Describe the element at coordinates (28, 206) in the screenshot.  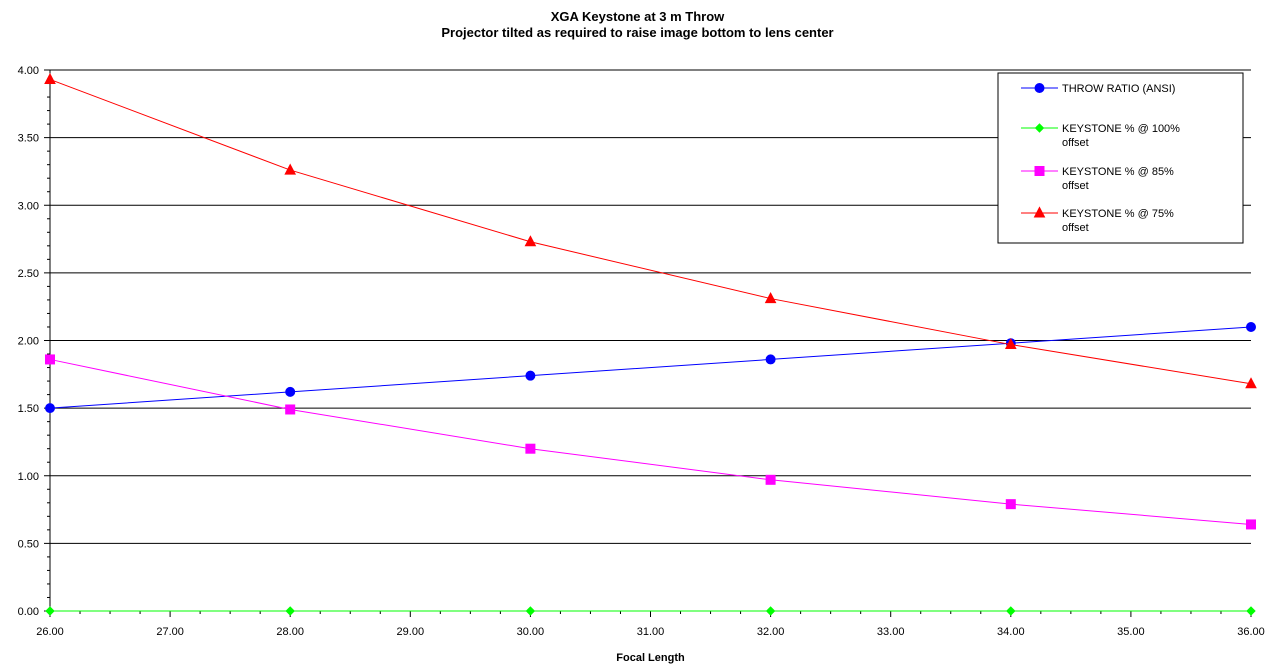
I see `y-tick-label: 3.00` at that location.